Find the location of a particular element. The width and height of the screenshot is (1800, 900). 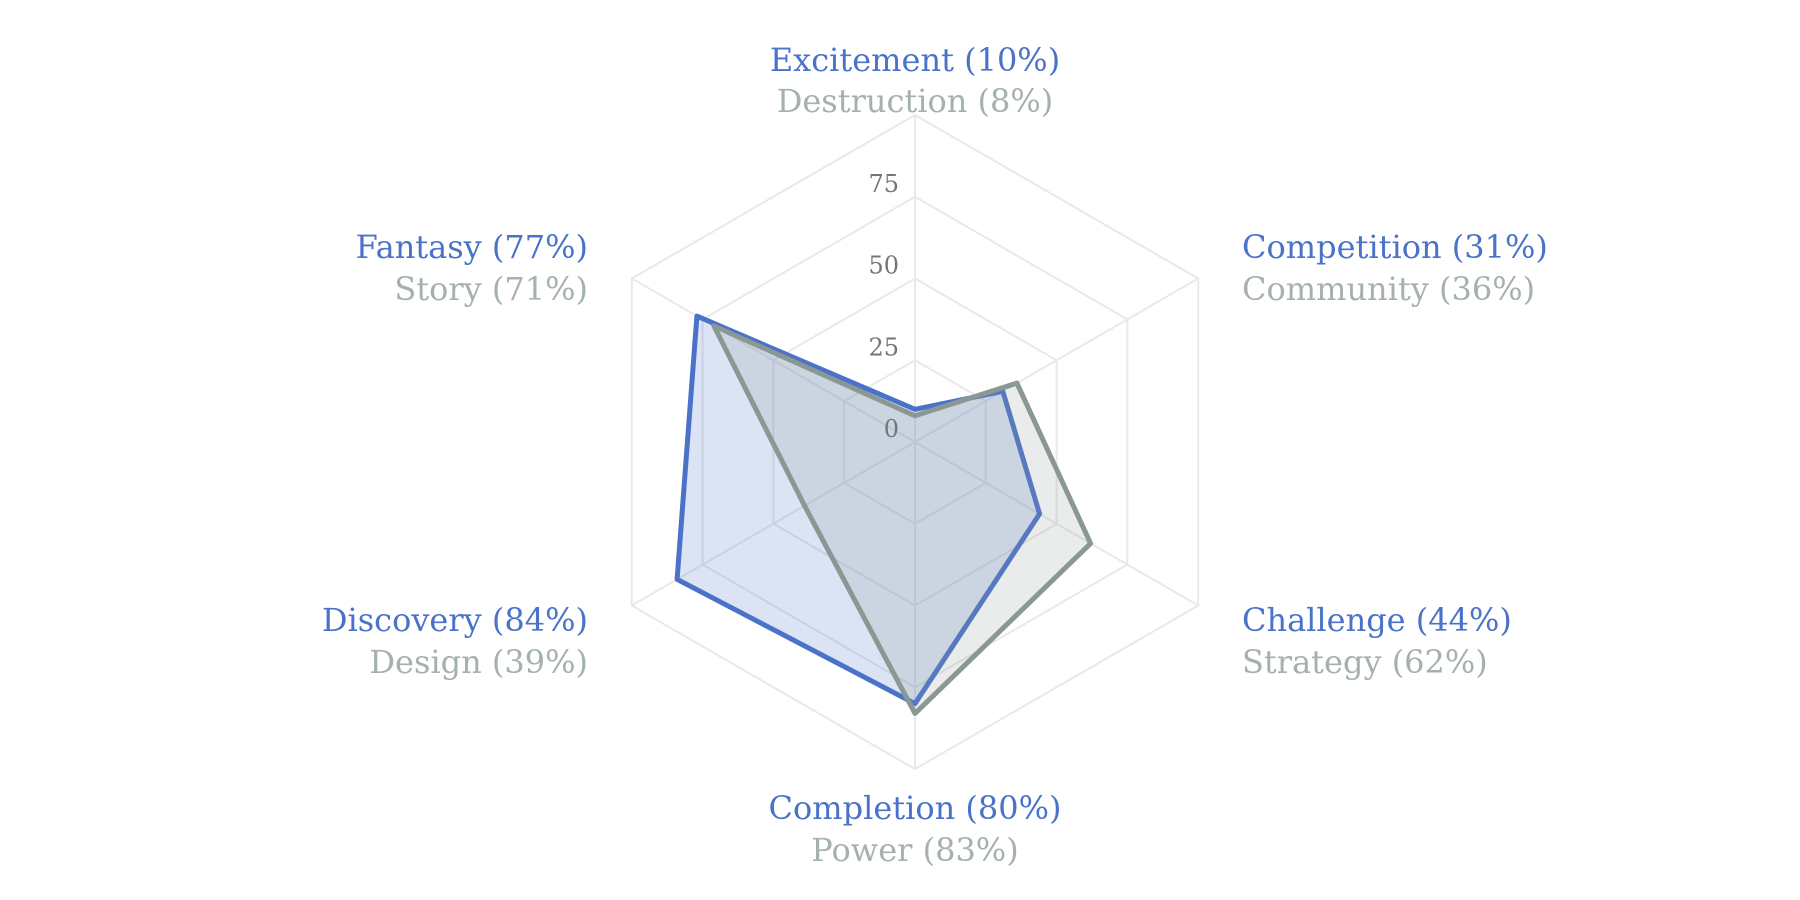

axis-label-community: Community (36%) is located at coordinates (1388, 289).